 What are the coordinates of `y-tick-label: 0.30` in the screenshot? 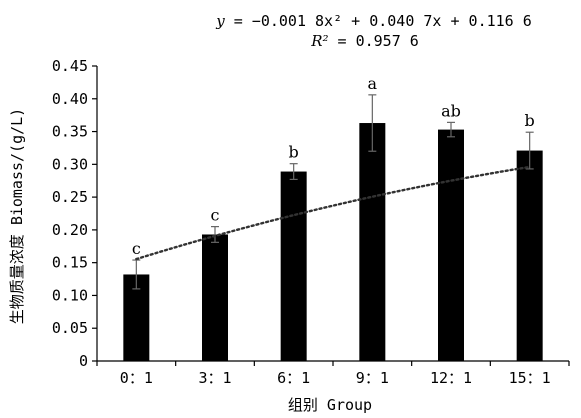 It's located at (70, 164).